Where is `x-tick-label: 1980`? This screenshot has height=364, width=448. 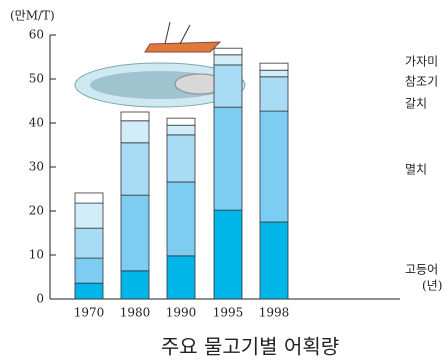
x-tick-label: 1980 is located at coordinates (135, 313).